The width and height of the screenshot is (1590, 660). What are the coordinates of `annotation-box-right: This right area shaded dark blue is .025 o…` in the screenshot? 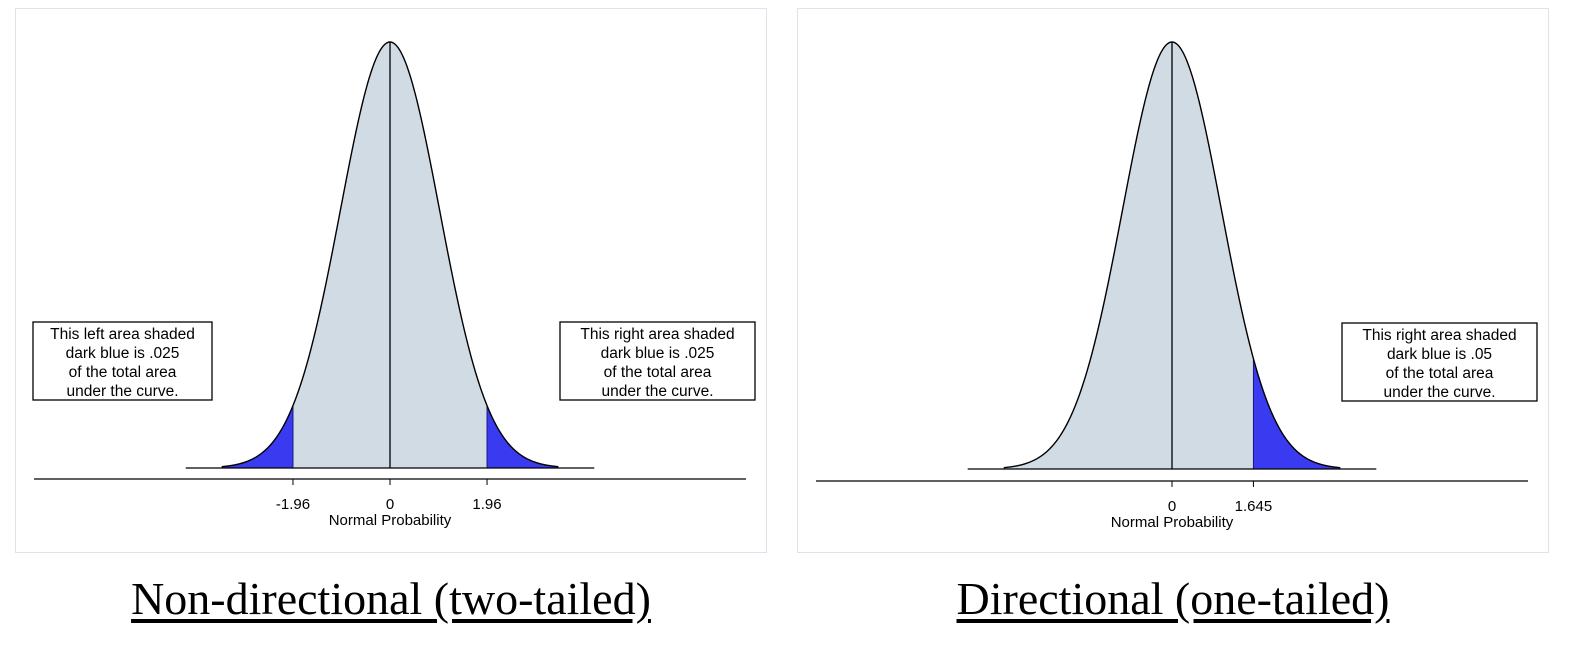 It's located at (657, 361).